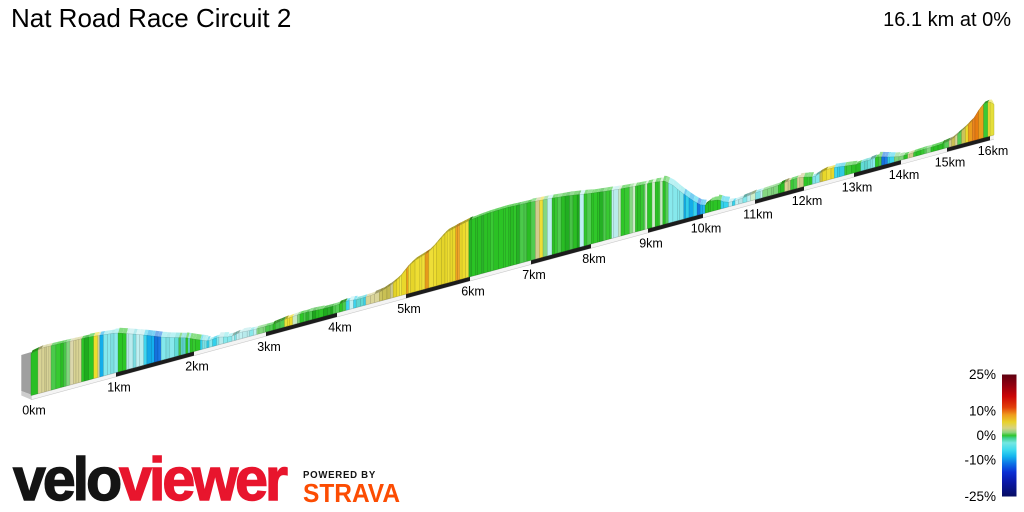 The image size is (1024, 512). Describe the element at coordinates (980, 496) in the screenshot. I see `svg-text: -25%` at that location.